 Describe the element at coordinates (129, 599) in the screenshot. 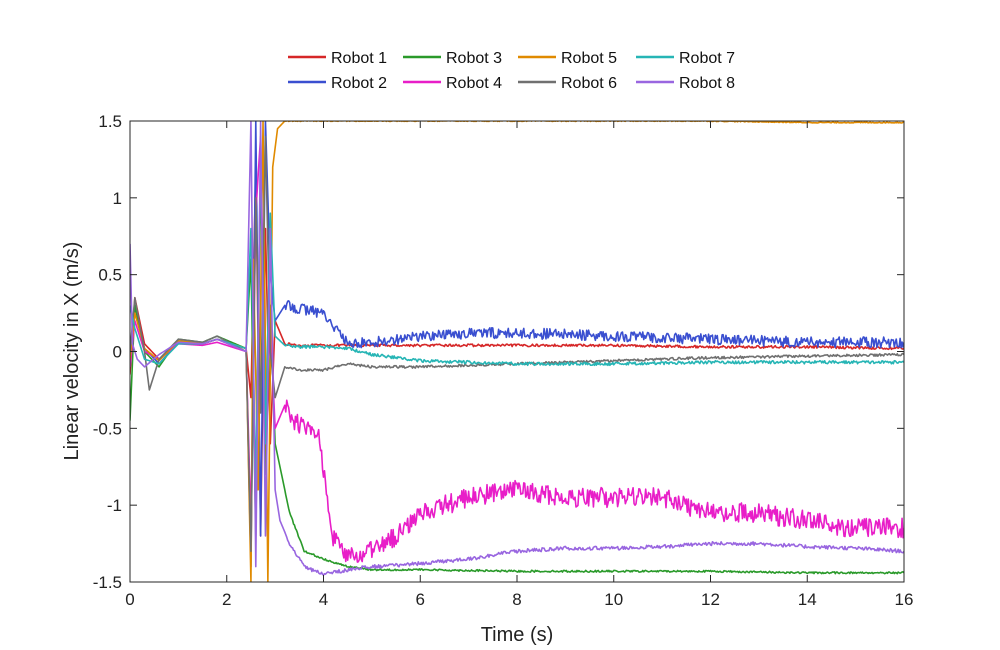

I see `x-tick-label: 0` at that location.